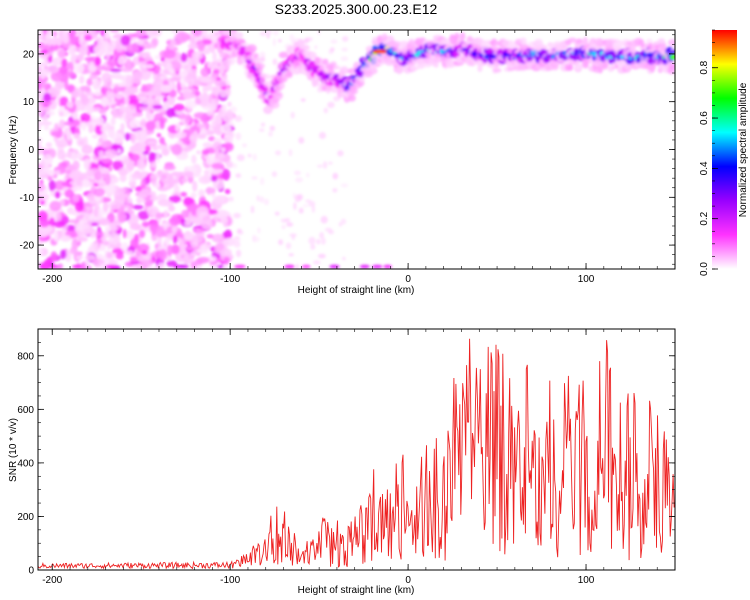 The height and width of the screenshot is (600, 750). I want to click on spectrogram-y-label: Frequency (Hz), so click(13, 150).